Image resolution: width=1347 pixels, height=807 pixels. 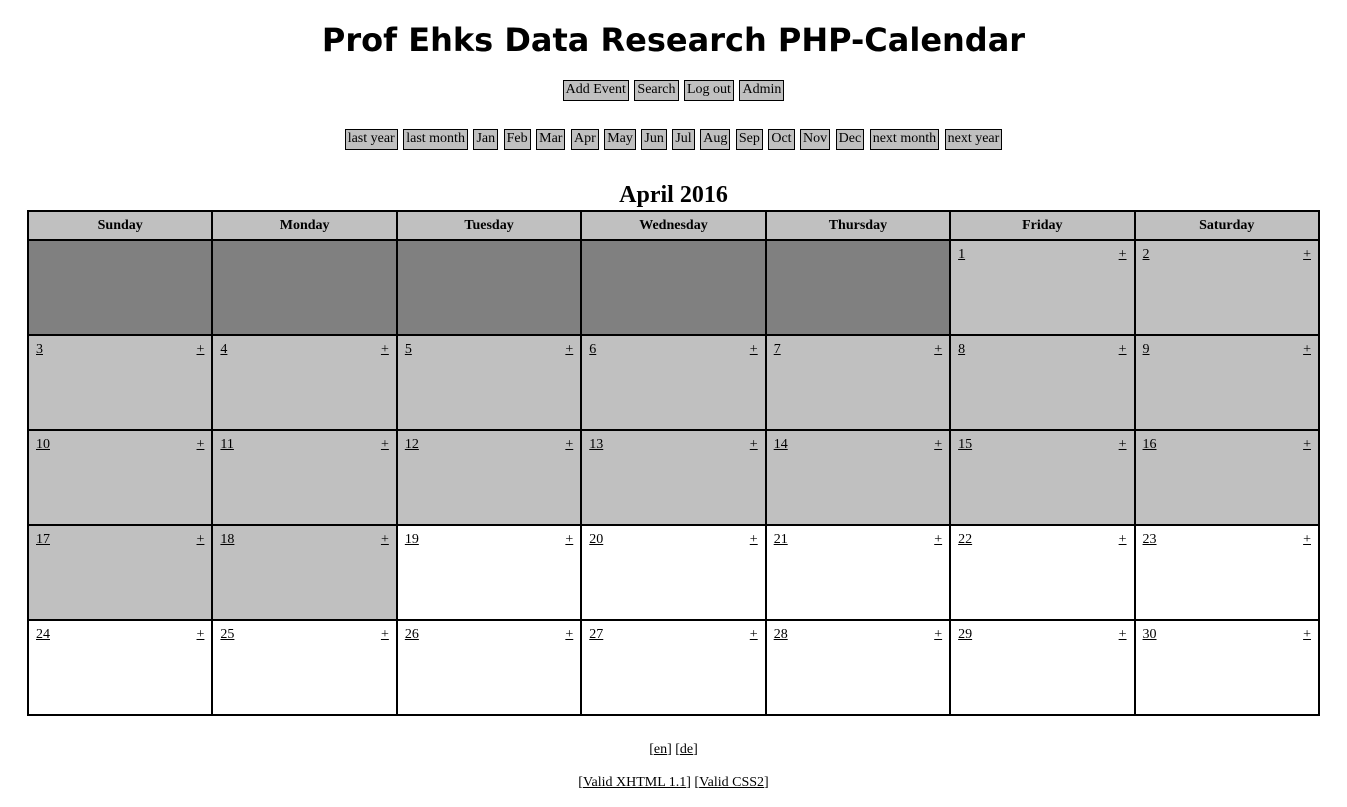 I want to click on day-number-link: 3, so click(x=39, y=349).